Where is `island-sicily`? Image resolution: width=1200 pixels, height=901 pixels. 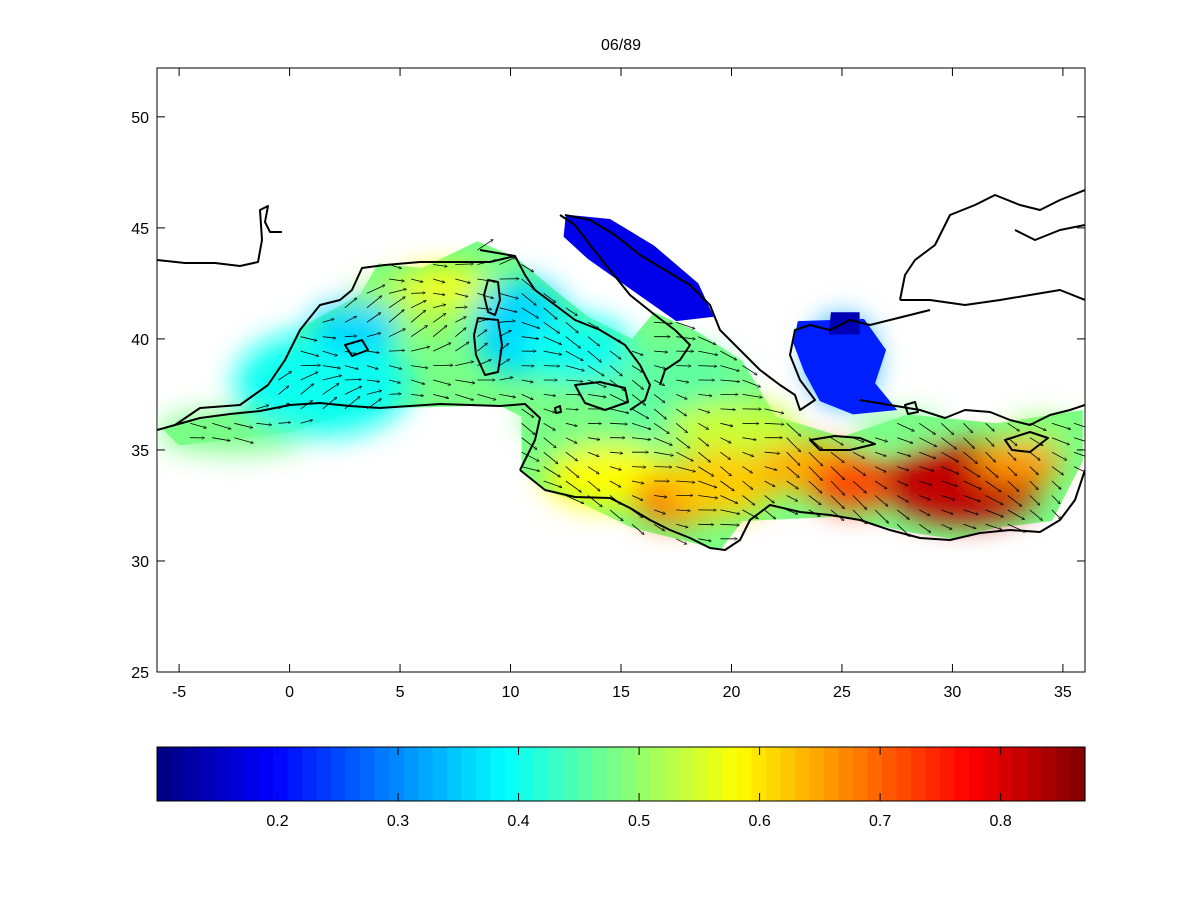 island-sicily is located at coordinates (601, 396).